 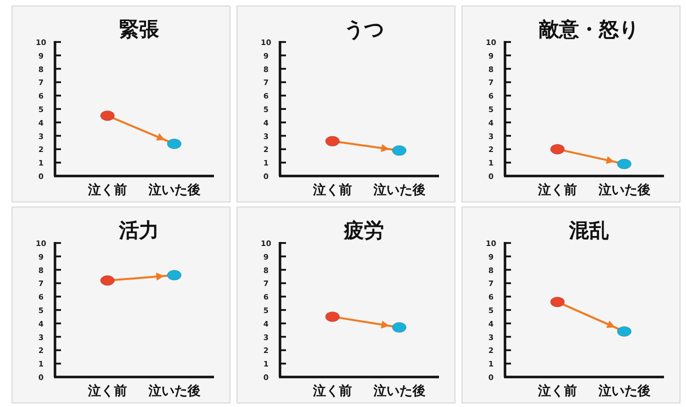 I want to click on chart-title: 混乱, so click(x=588, y=230).